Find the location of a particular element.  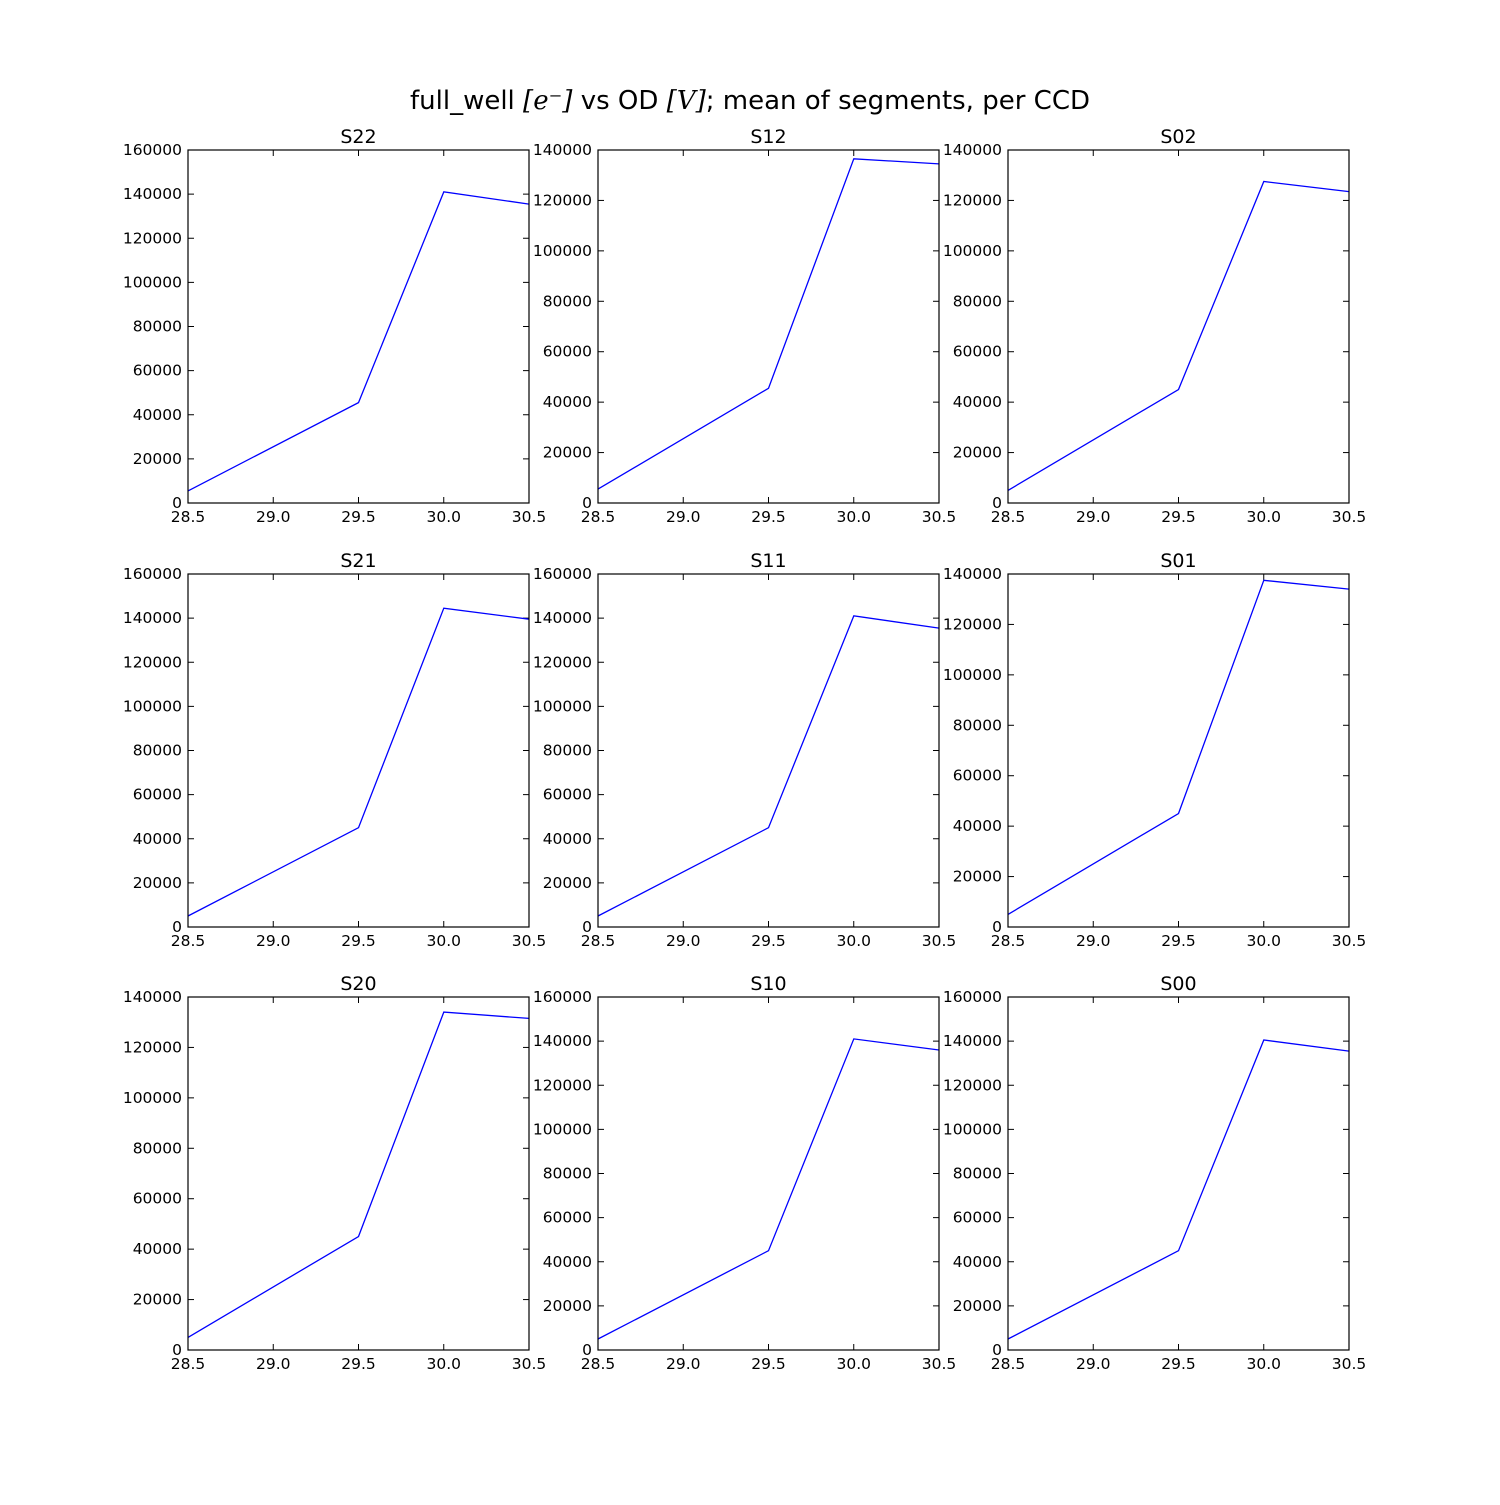

subplot-title: S20 is located at coordinates (358, 984).